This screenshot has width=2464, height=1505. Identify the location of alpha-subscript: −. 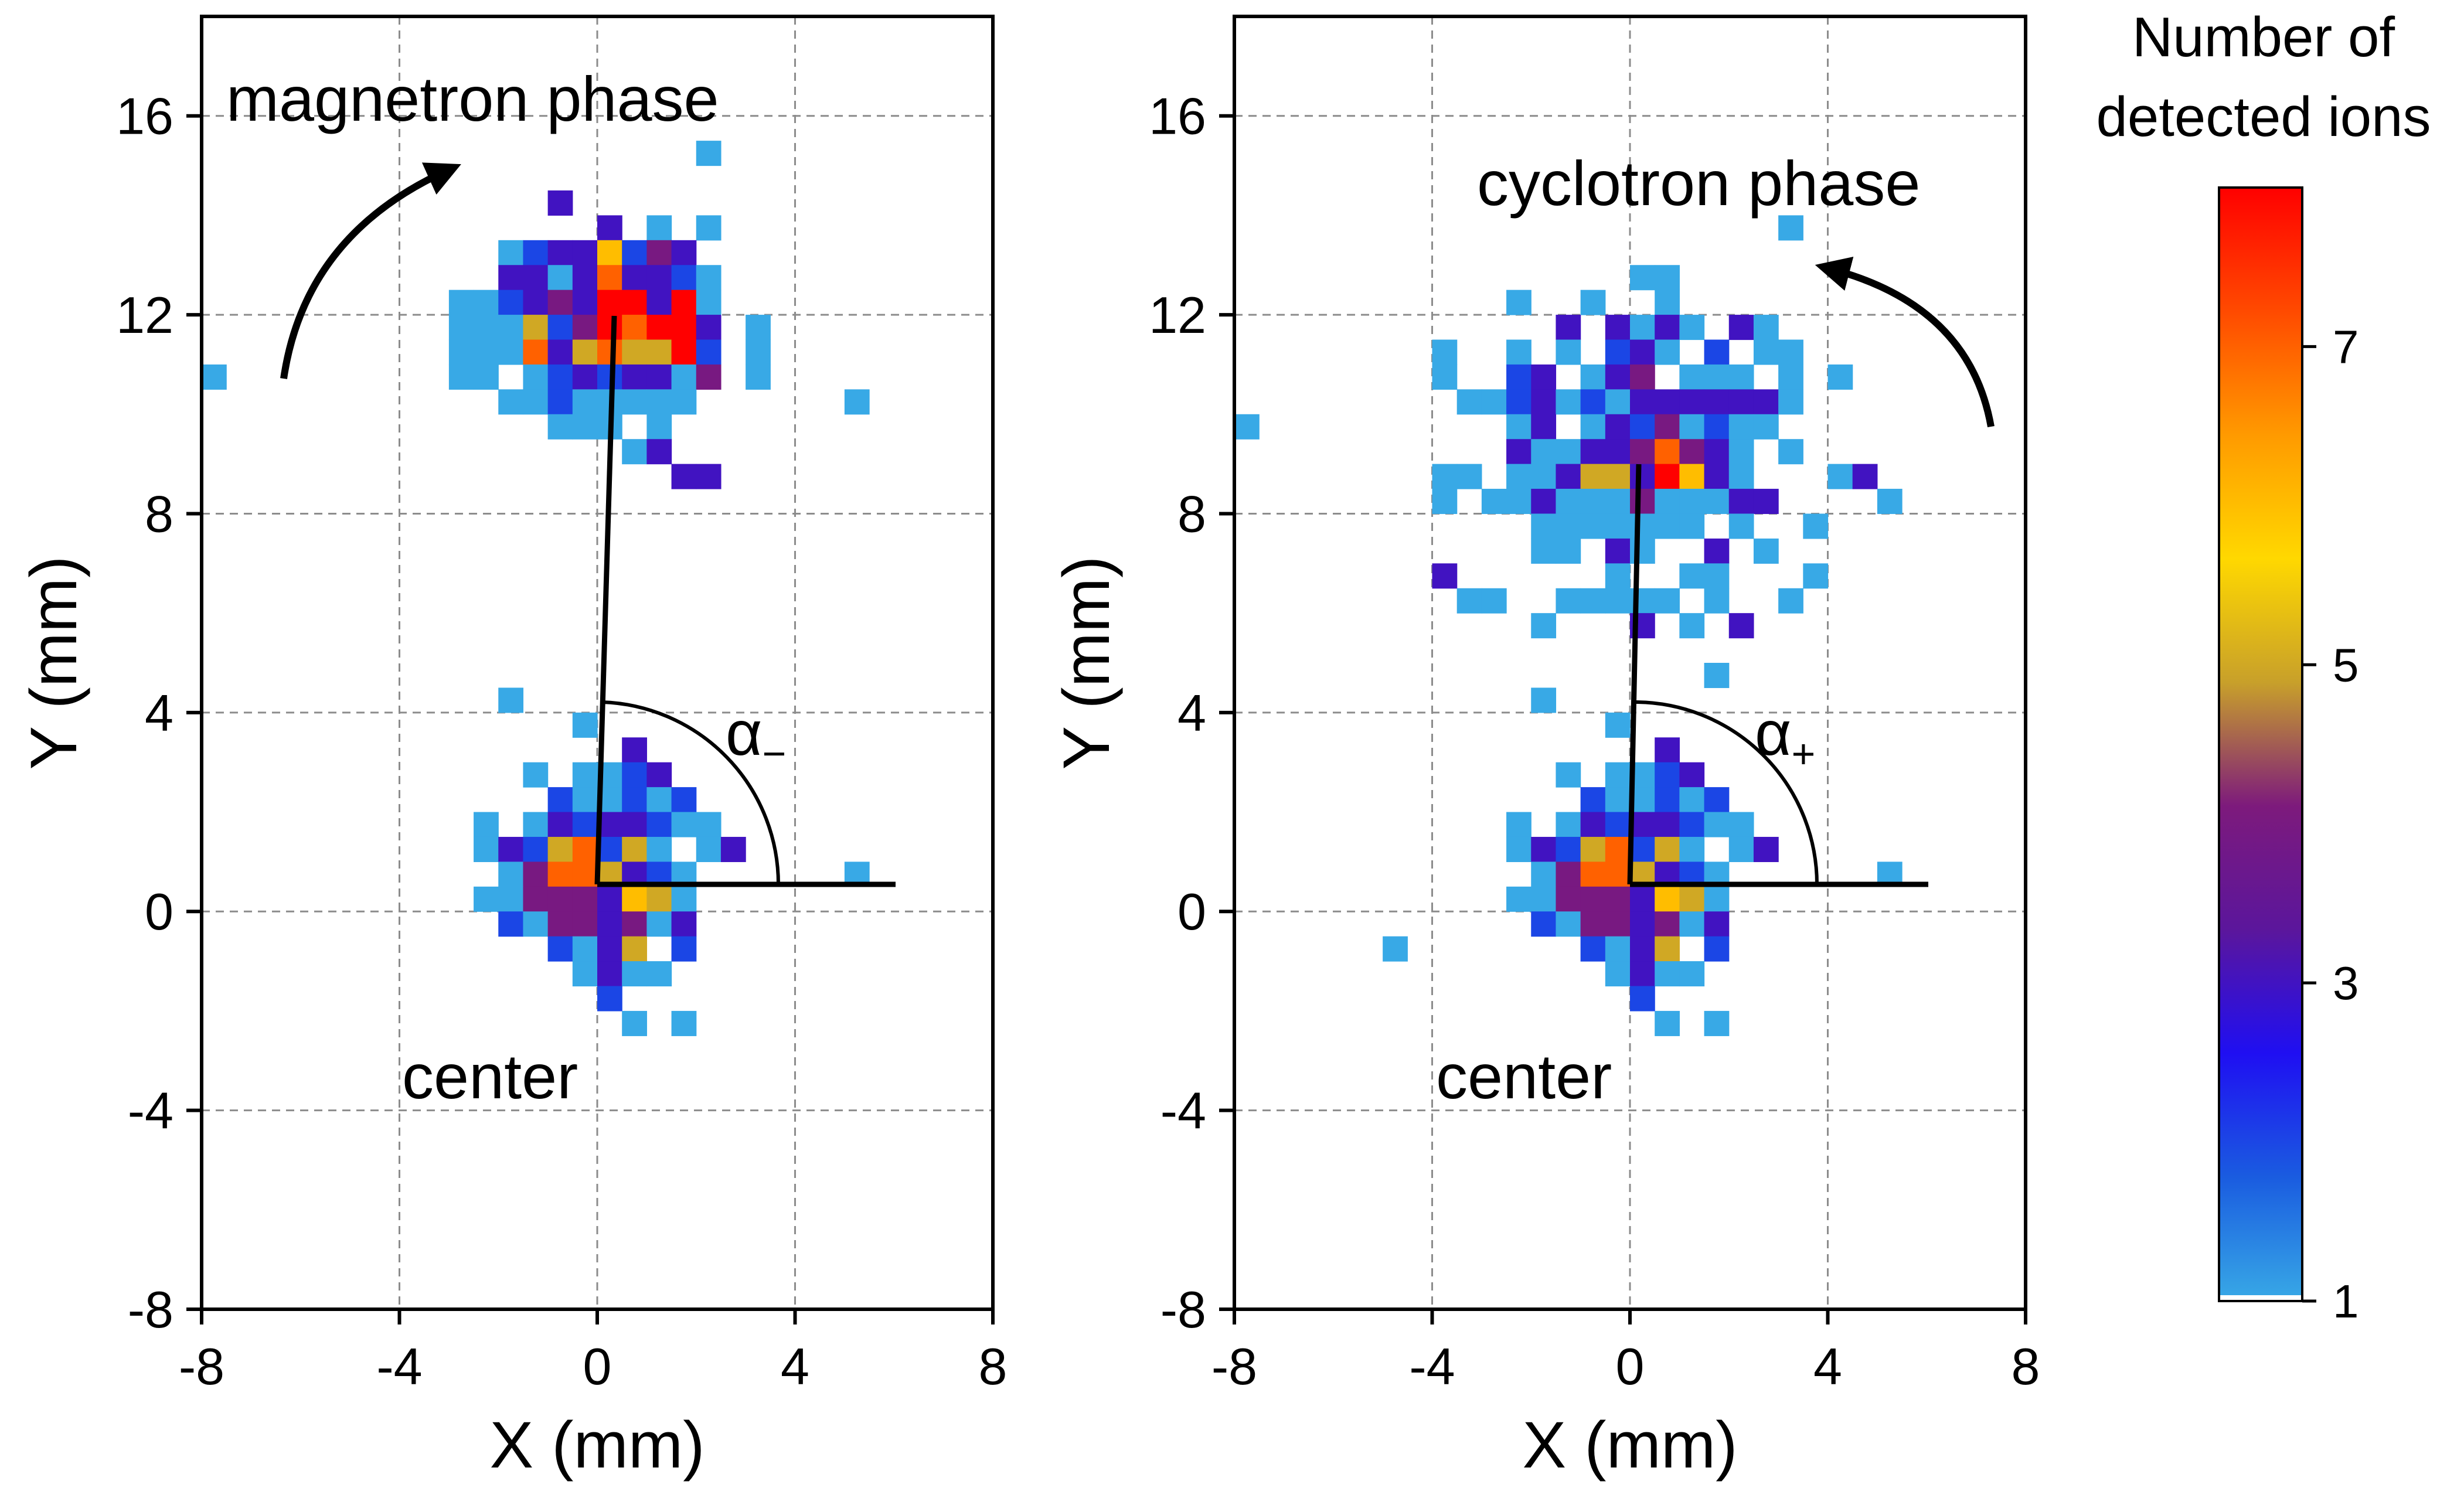
(774, 754).